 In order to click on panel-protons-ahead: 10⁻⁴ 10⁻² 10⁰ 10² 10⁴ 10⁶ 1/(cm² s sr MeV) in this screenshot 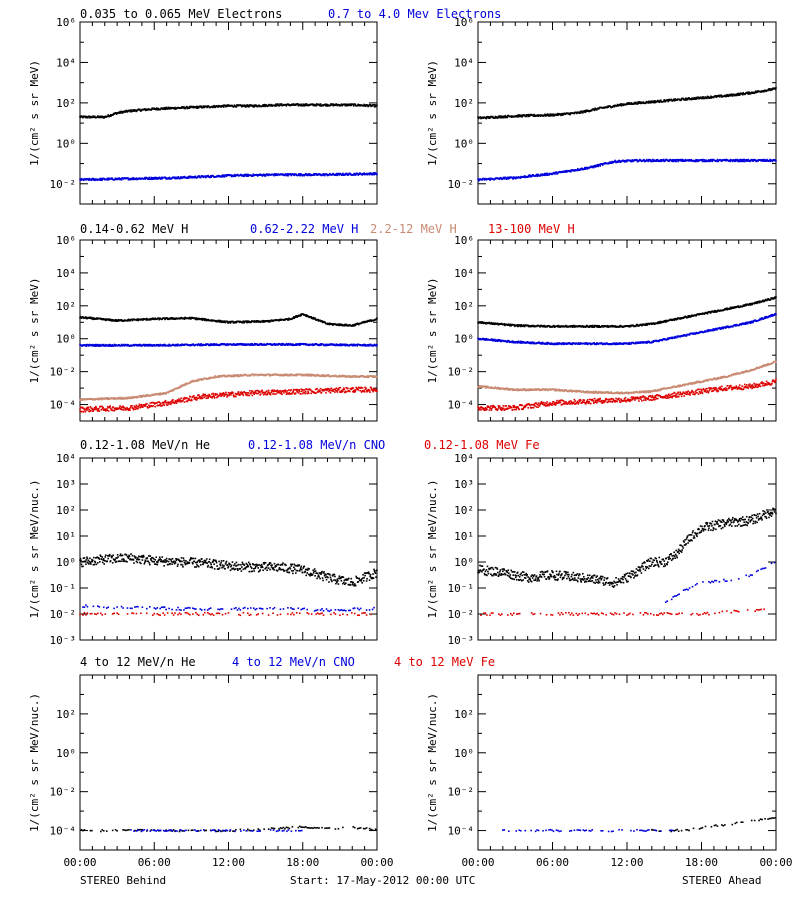, I will do `click(601, 328)`.